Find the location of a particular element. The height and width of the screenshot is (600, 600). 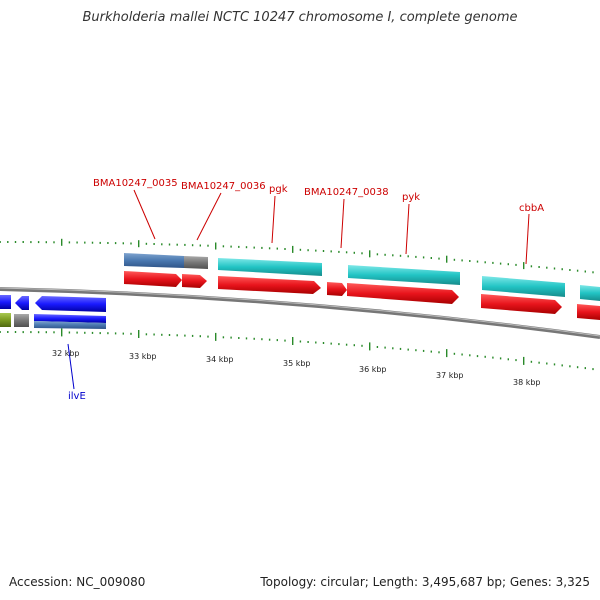

scale-label-38: 38 kbp is located at coordinates (527, 382).